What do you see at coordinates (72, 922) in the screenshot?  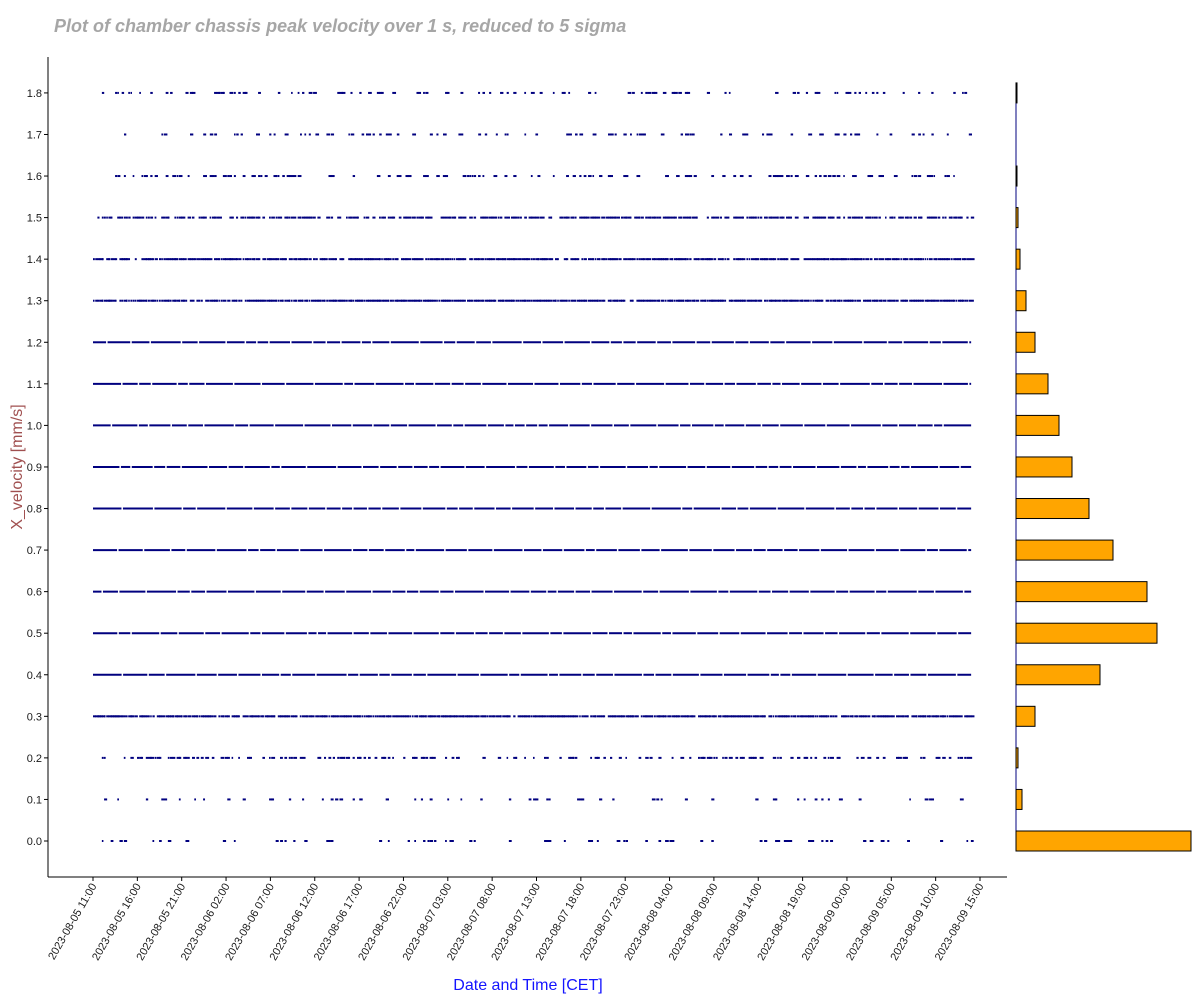 I see `x-tick-label: 2023-08-05 11:00` at bounding box center [72, 922].